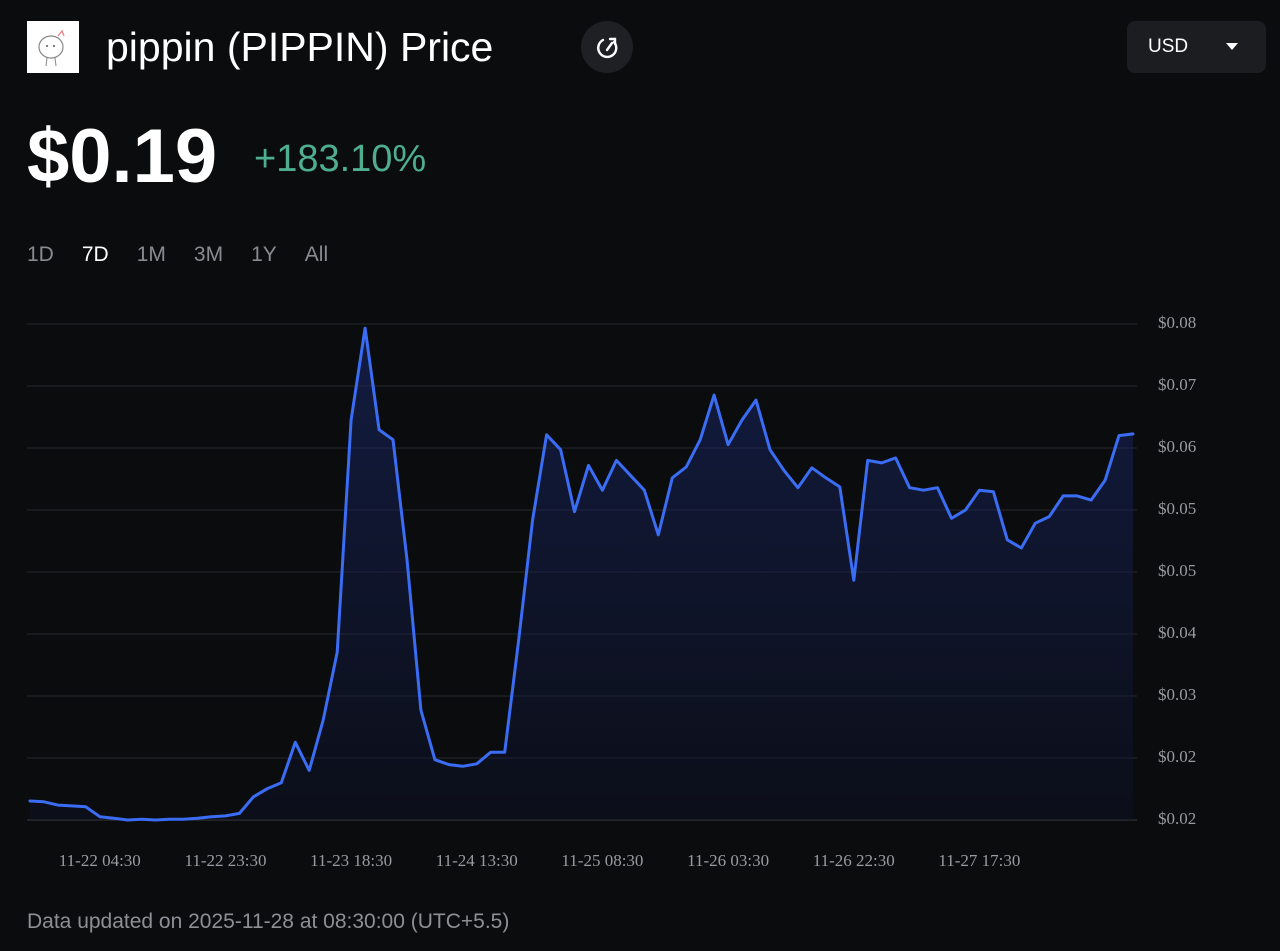  What do you see at coordinates (979, 860) in the screenshot?
I see `x-tick-label: 11-27 17:30` at bounding box center [979, 860].